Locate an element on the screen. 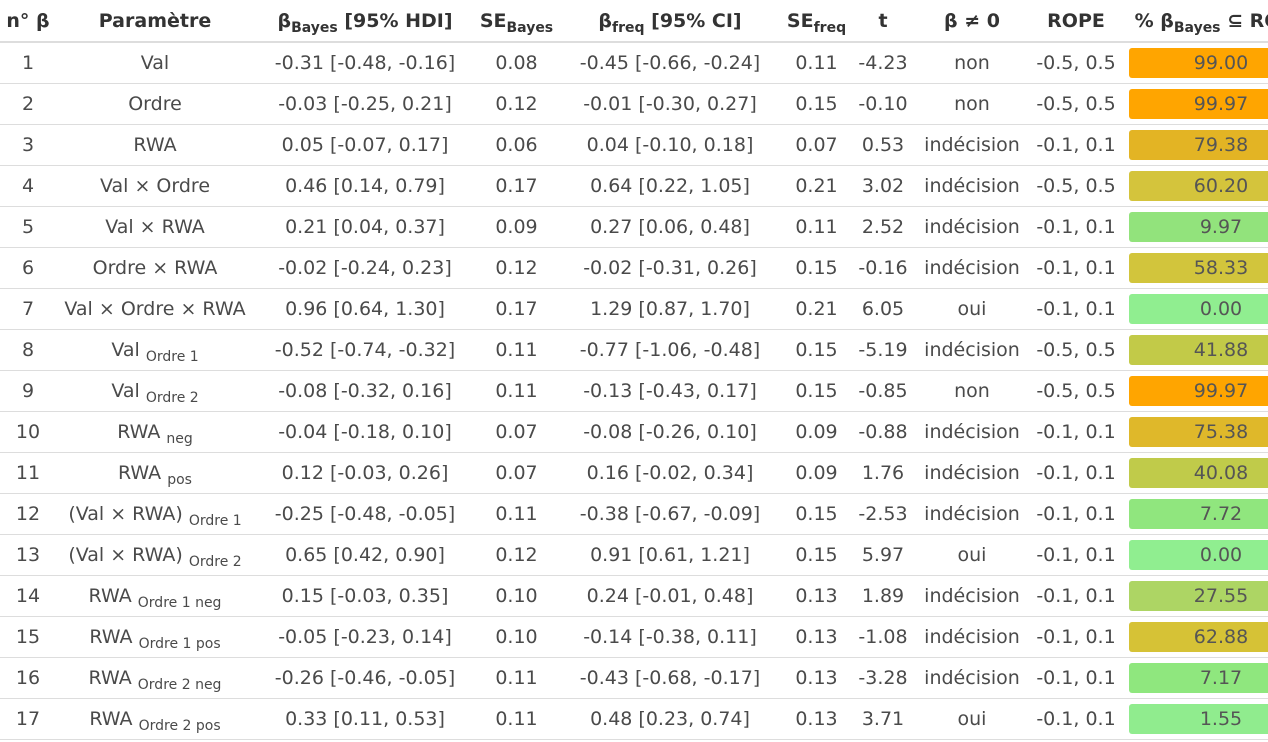 Image resolution: width=1268 pixels, height=742 pixels. cell-se-freq: 0.07 is located at coordinates (816, 145).